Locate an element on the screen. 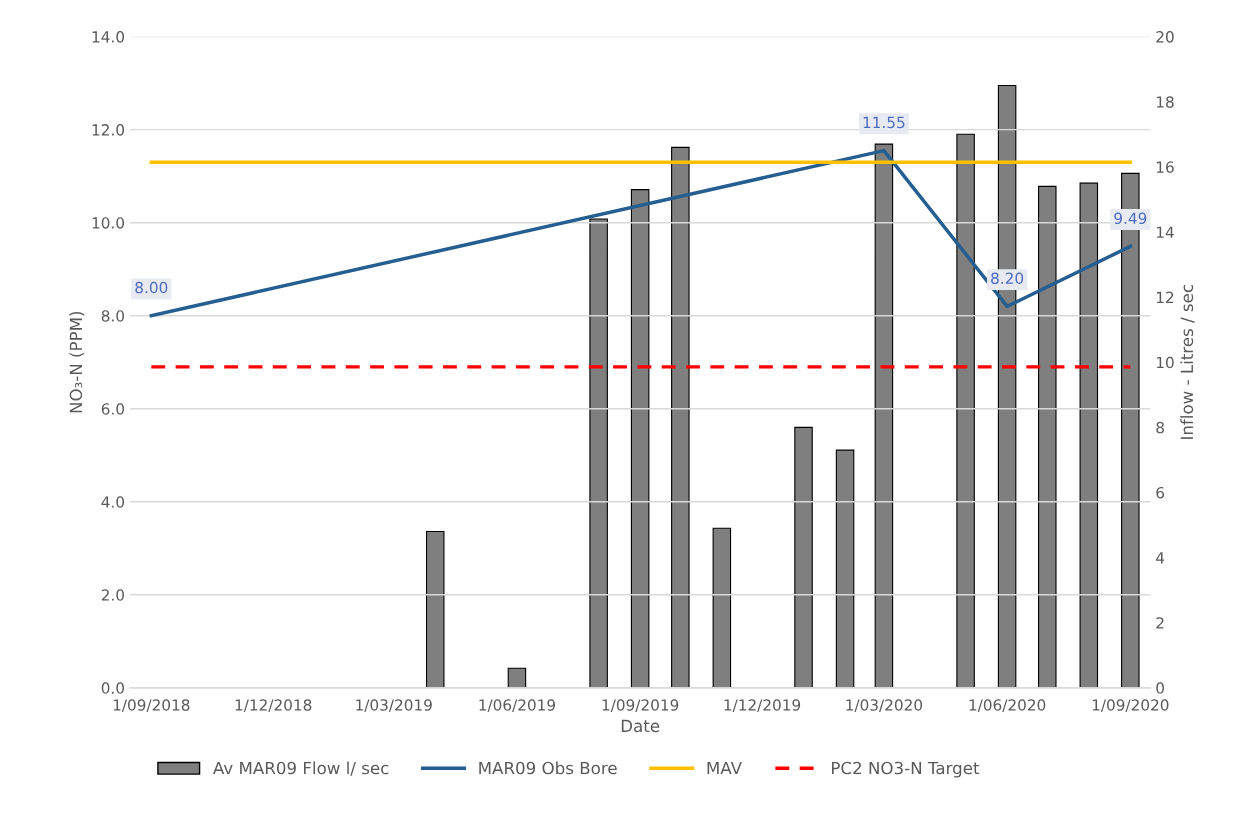 The width and height of the screenshot is (1237, 814). x-axis-title: Date is located at coordinates (640, 726).